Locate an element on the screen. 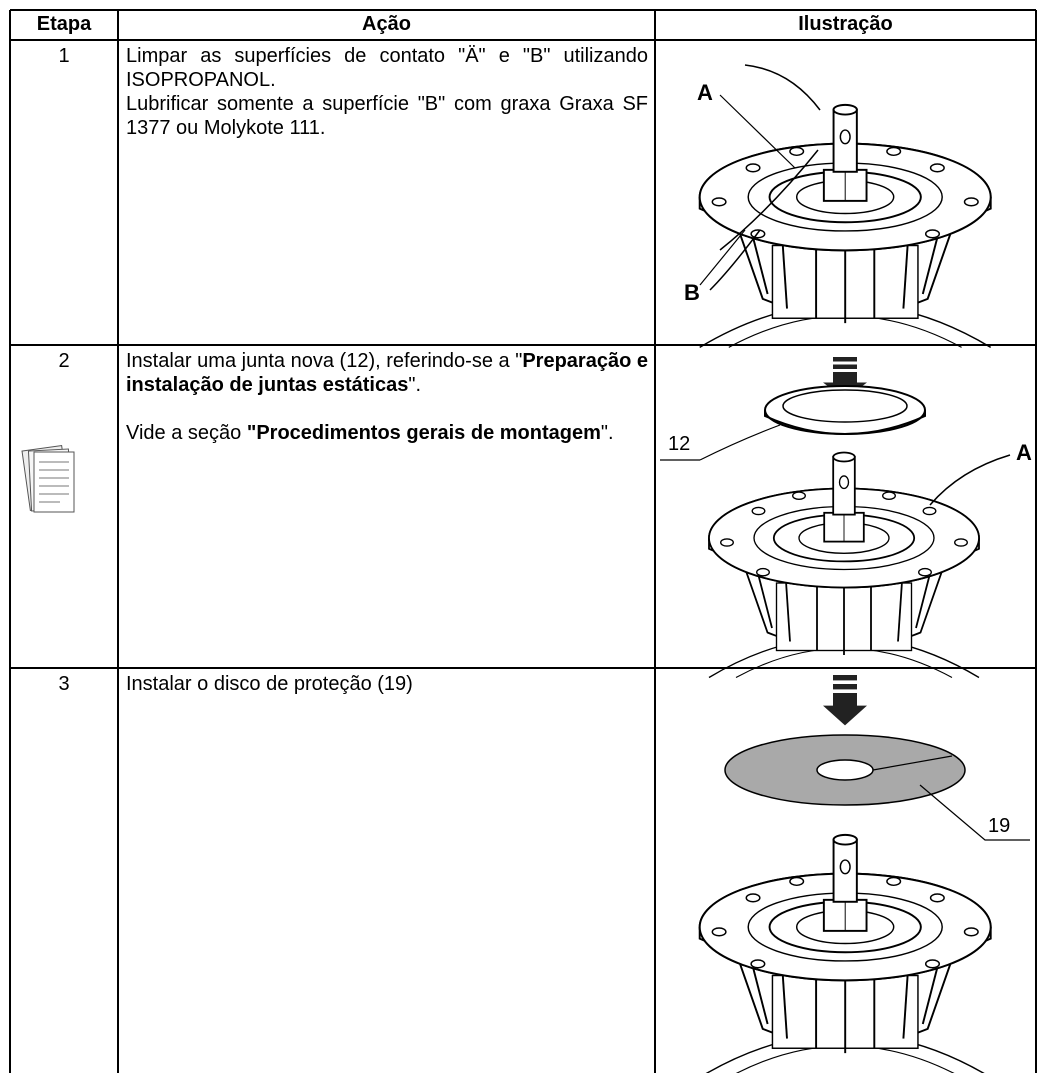 Image resolution: width=1038 pixels, height=1073 pixels. header-cell: Ilustração is located at coordinates (845, 24).